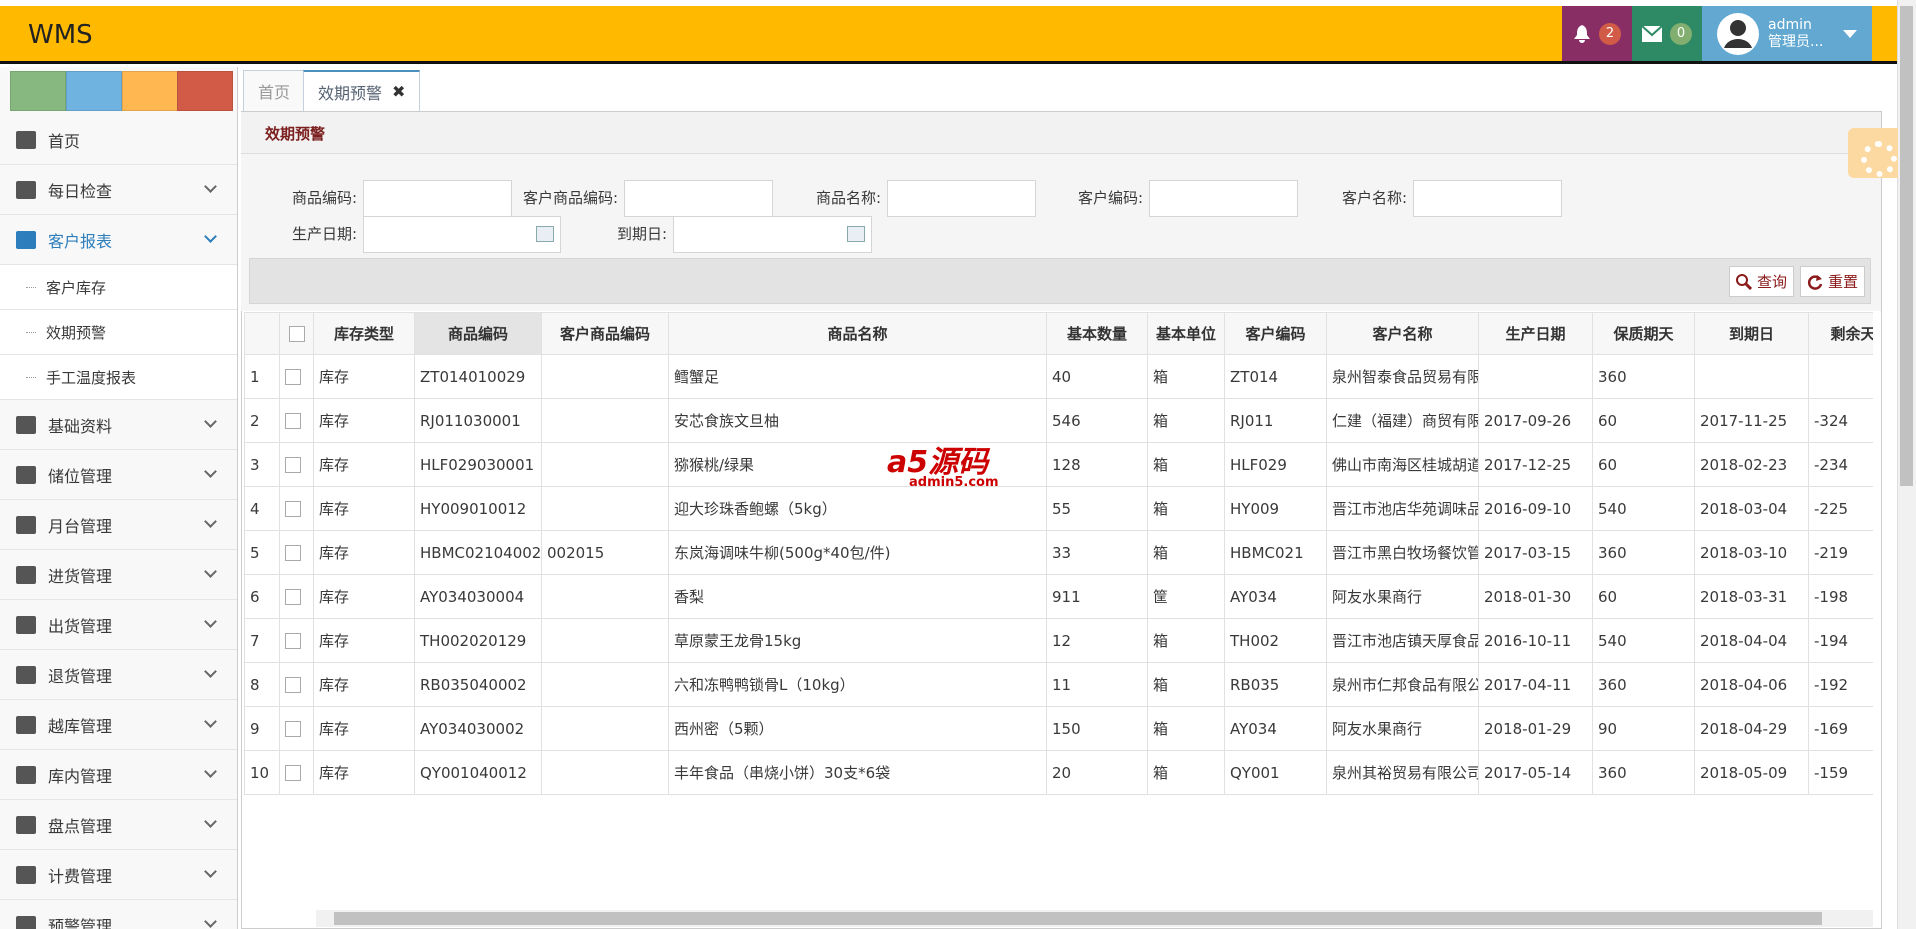 Image resolution: width=1916 pixels, height=929 pixels. What do you see at coordinates (1402, 684) in the screenshot?
I see `cell: 泉州市仁邦食品有限公` at bounding box center [1402, 684].